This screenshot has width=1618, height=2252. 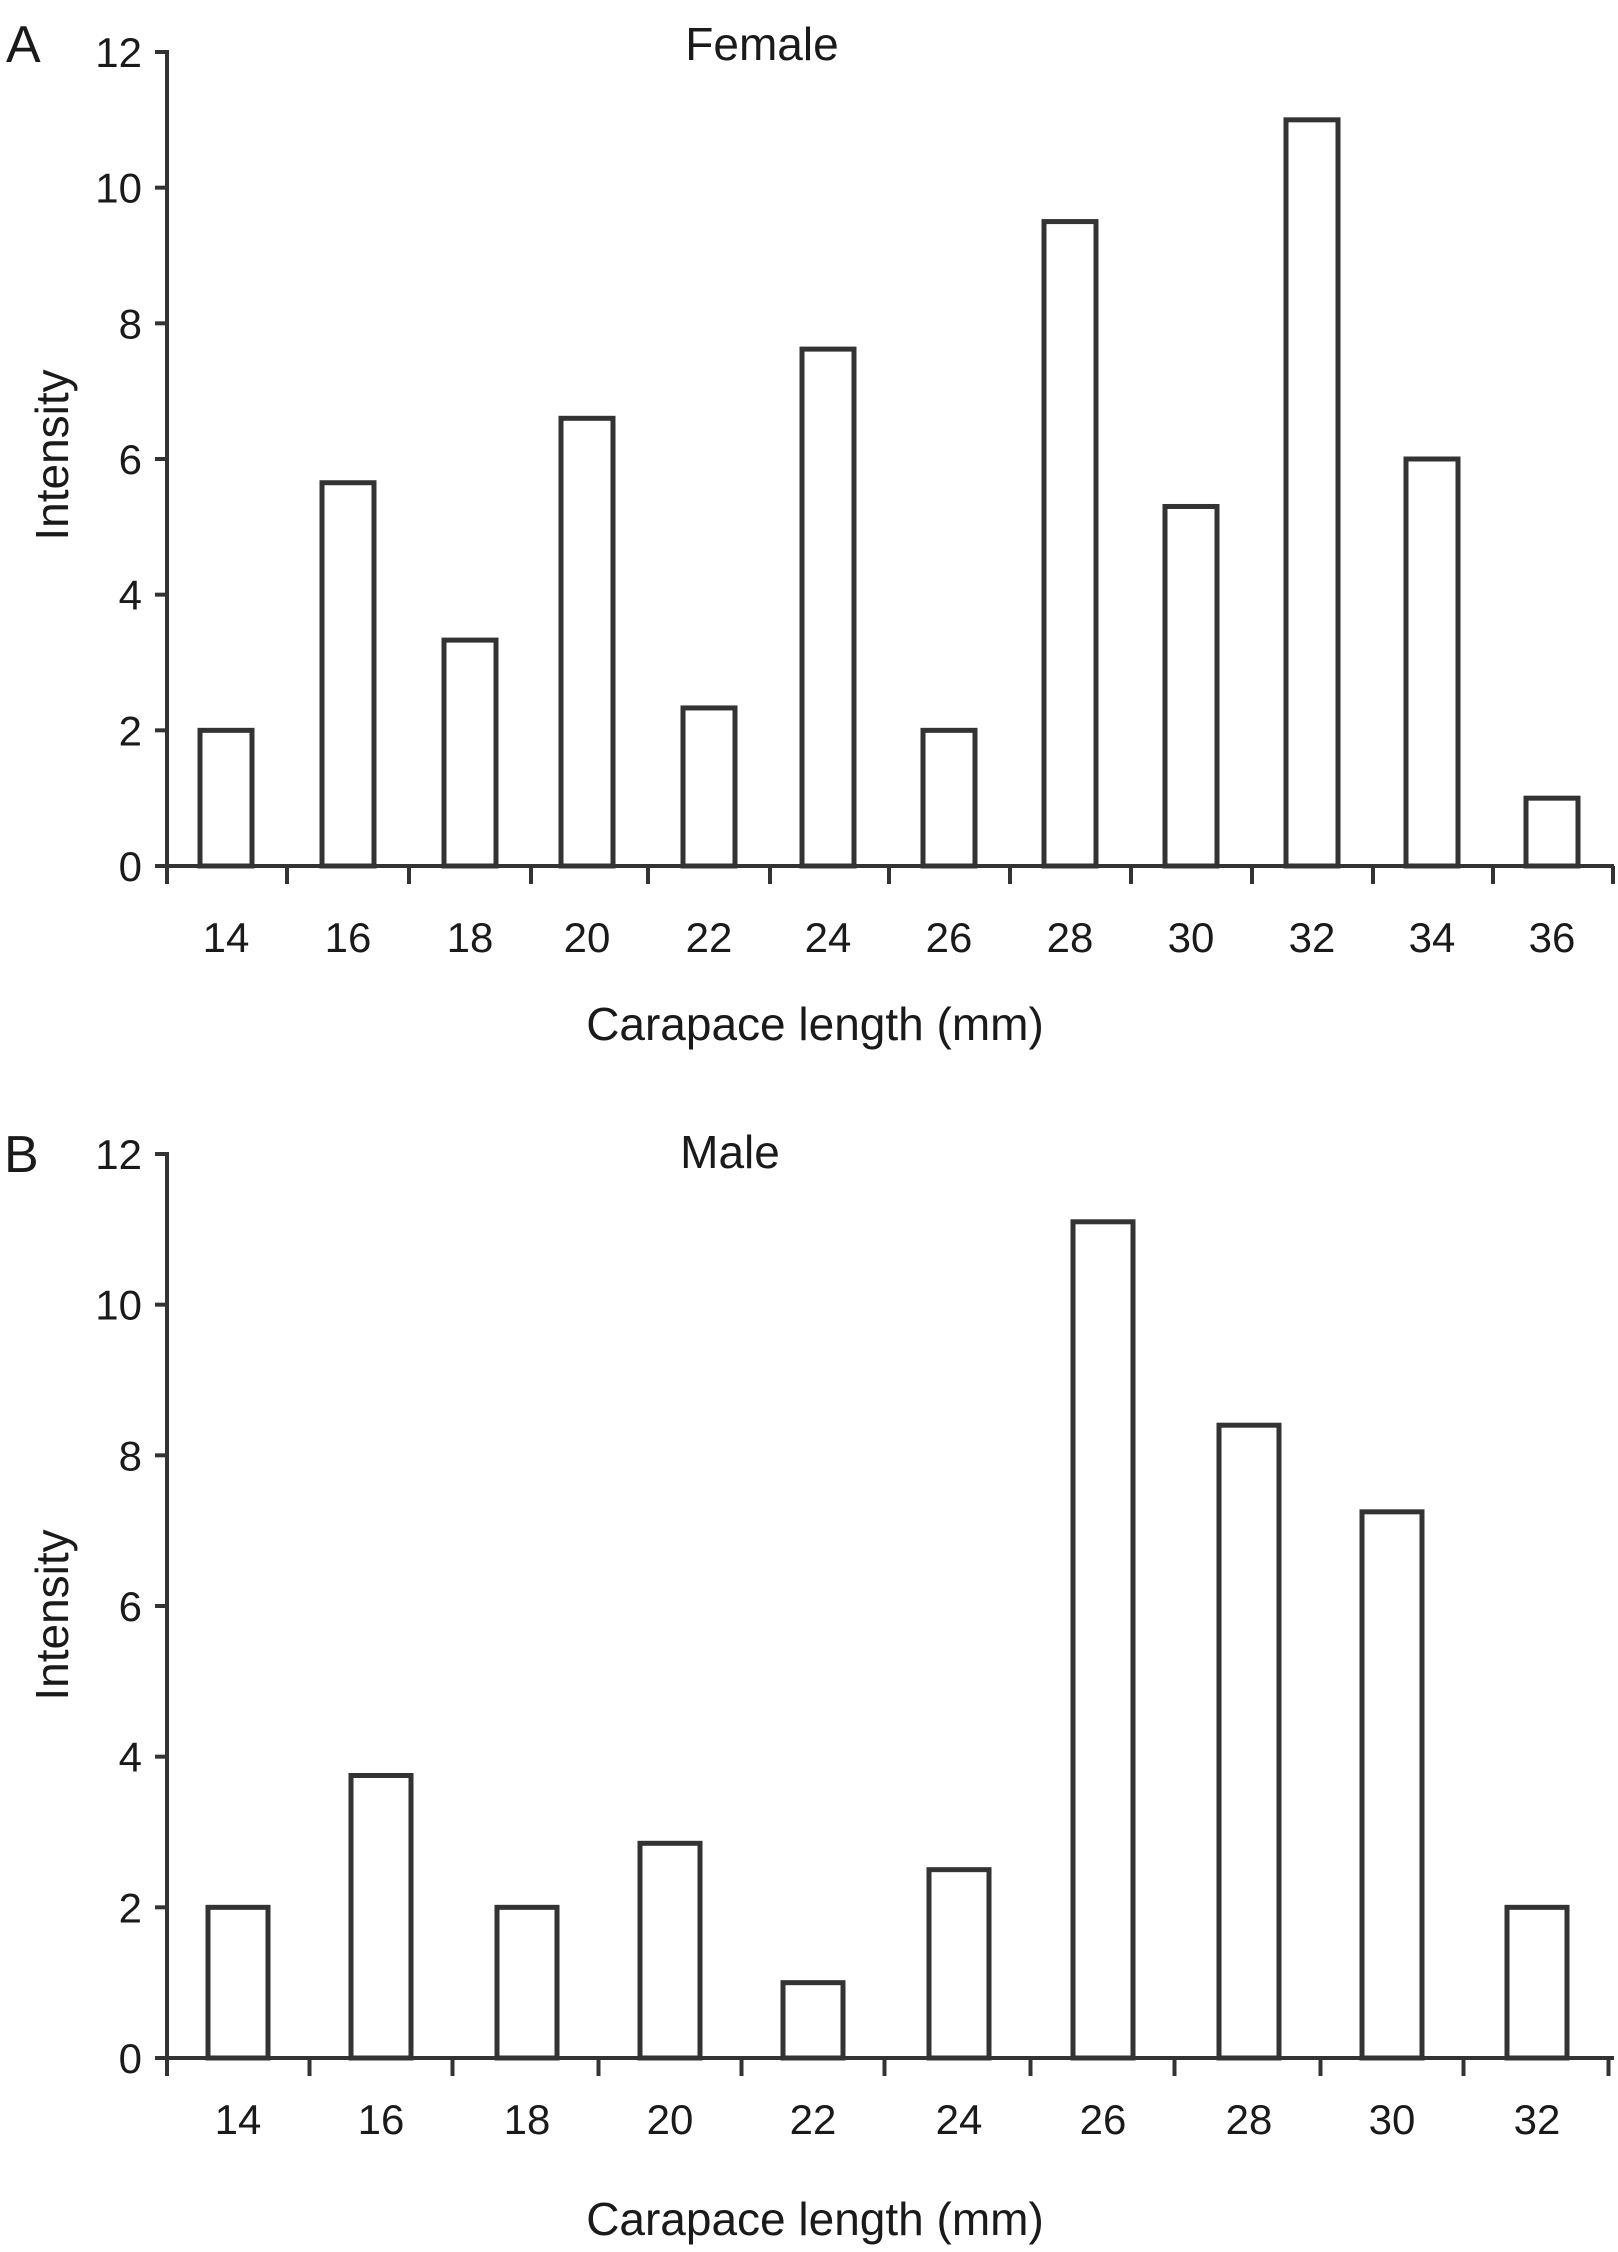 What do you see at coordinates (761, 44) in the screenshot?
I see `chart-title: Female` at bounding box center [761, 44].